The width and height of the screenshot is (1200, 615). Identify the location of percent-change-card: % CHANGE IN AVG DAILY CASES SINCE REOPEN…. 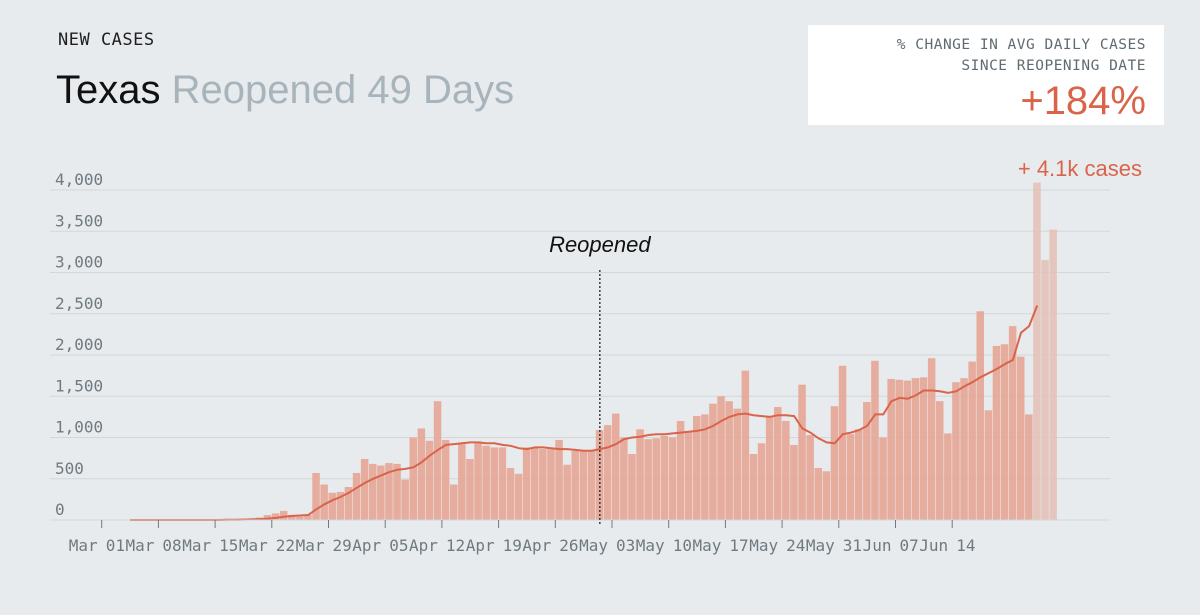
(986, 75).